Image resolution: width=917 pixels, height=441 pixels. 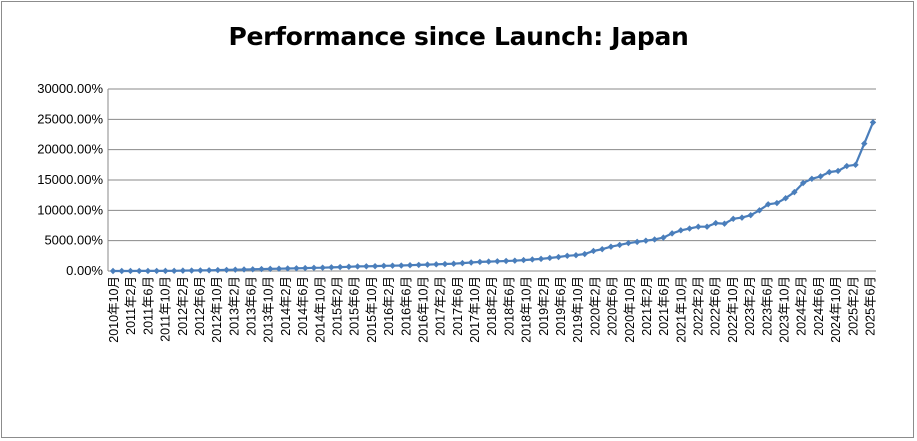 What do you see at coordinates (492, 306) in the screenshot?
I see `x-tick-label: 2018年2月` at bounding box center [492, 306].